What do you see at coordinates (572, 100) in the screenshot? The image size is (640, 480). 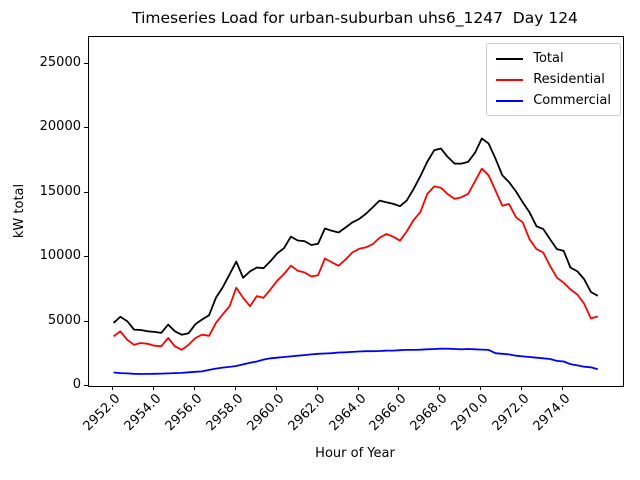 I see `legend-label: Commercial` at bounding box center [572, 100].